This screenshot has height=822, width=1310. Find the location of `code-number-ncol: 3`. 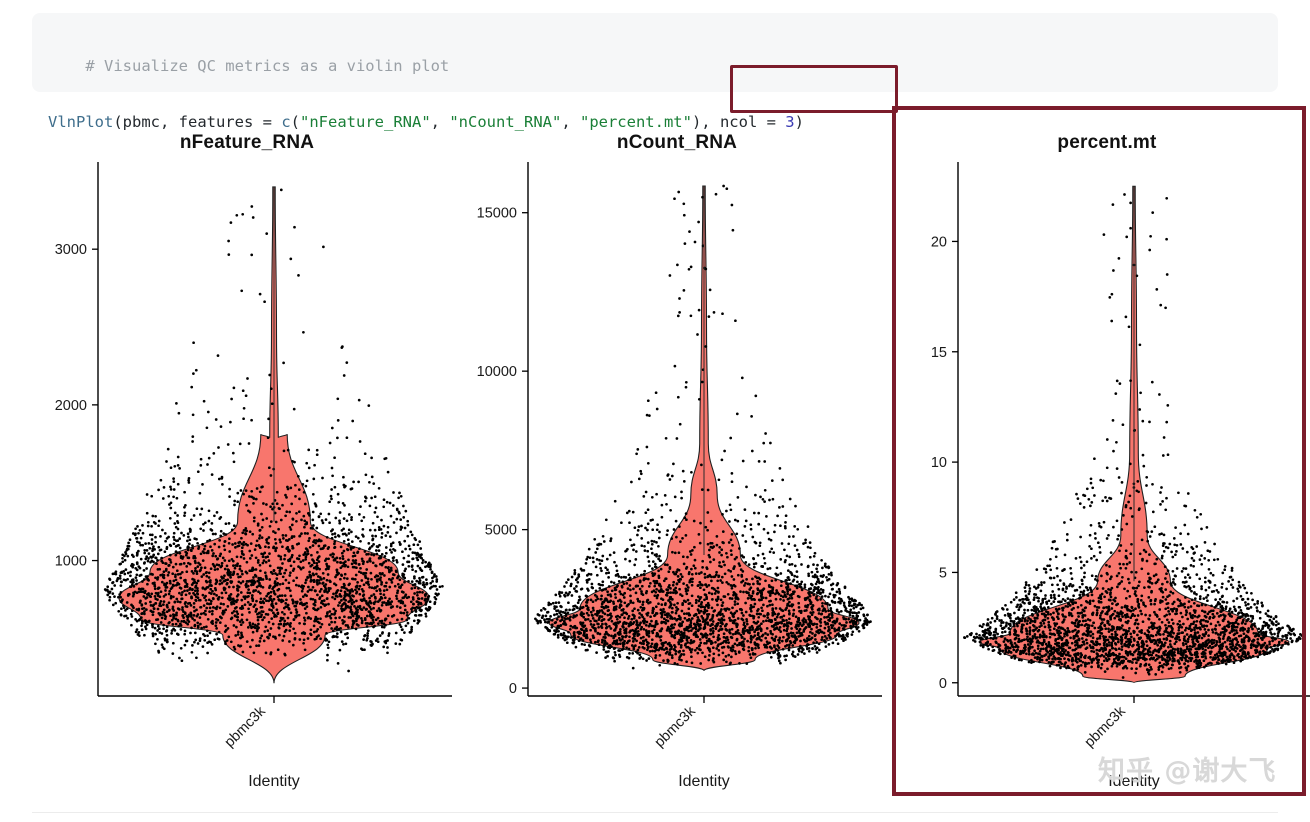

code-number-ncol: 3 is located at coordinates (790, 122).